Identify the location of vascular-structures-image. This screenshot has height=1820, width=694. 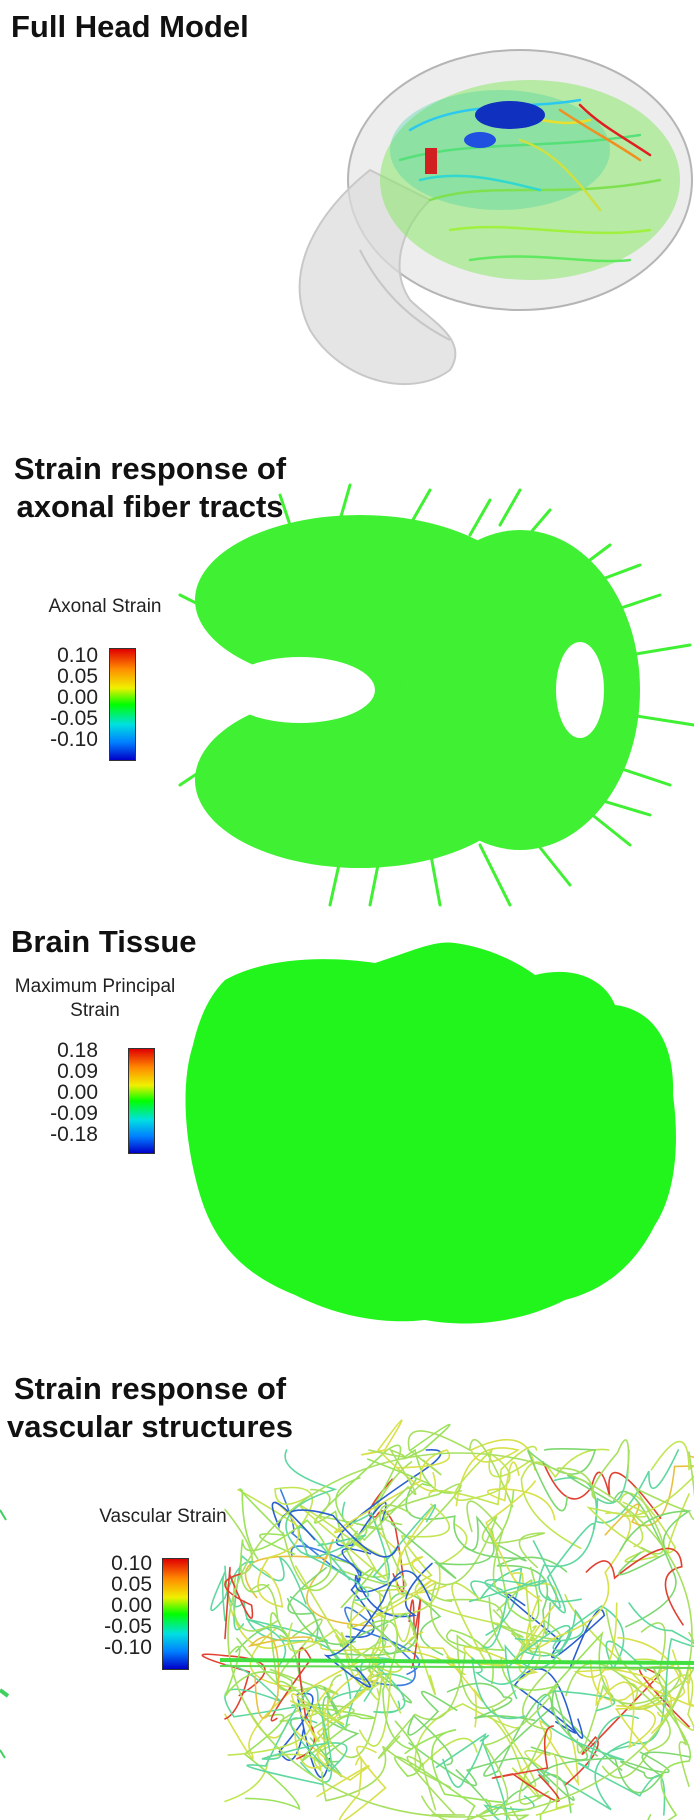
(457, 1632).